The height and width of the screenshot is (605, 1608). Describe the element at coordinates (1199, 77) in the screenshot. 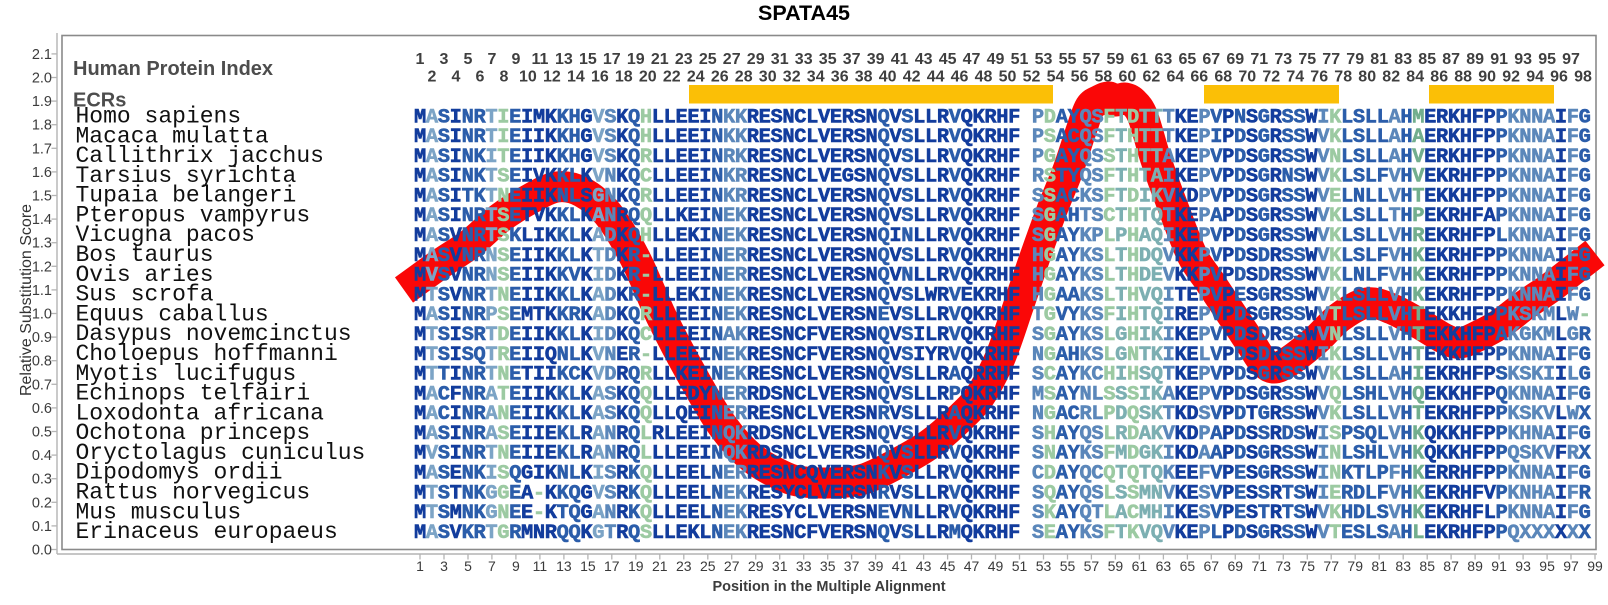

I see `svg-text: 66` at that location.